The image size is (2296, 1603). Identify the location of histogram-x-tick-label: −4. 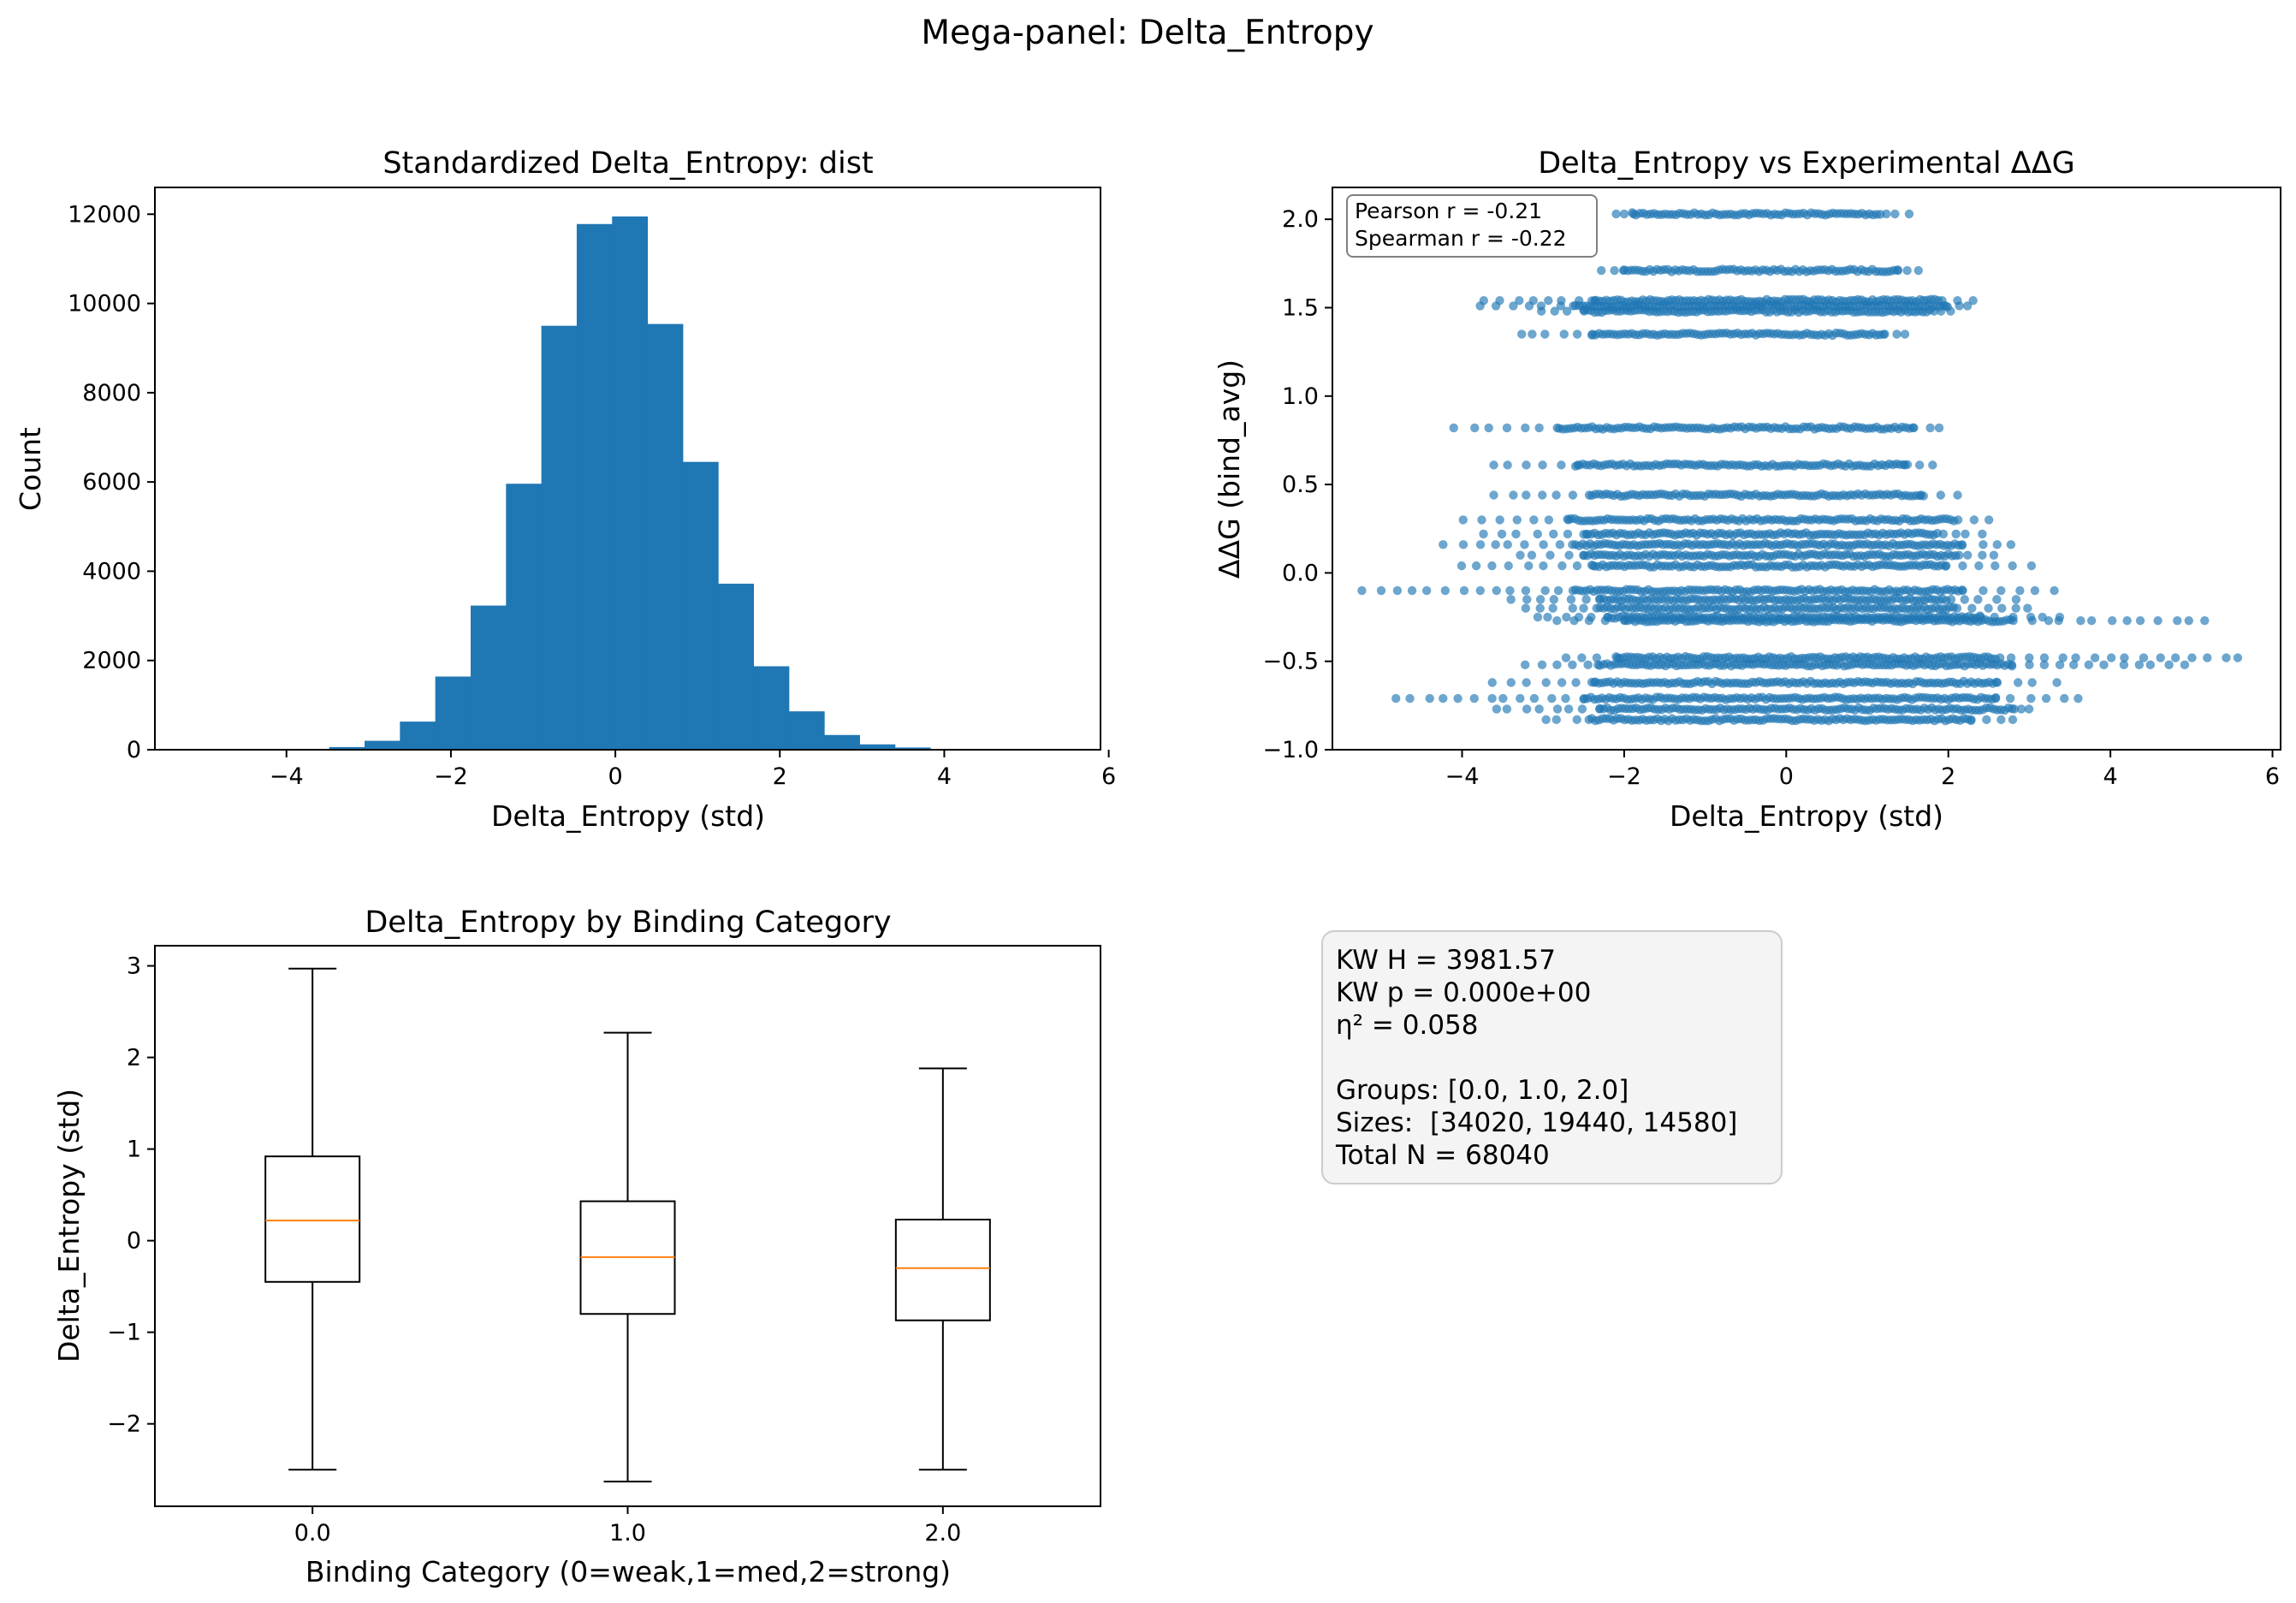
(287, 776).